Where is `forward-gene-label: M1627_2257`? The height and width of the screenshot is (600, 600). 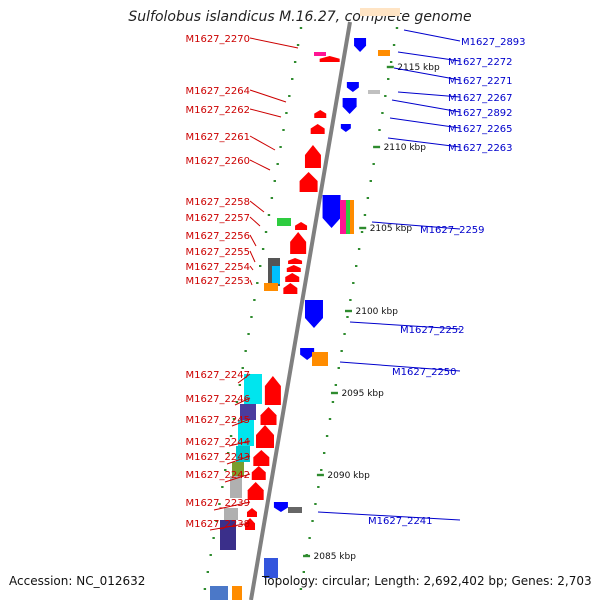
forward-gene-label: M1627_2257 is located at coordinates (217, 218).